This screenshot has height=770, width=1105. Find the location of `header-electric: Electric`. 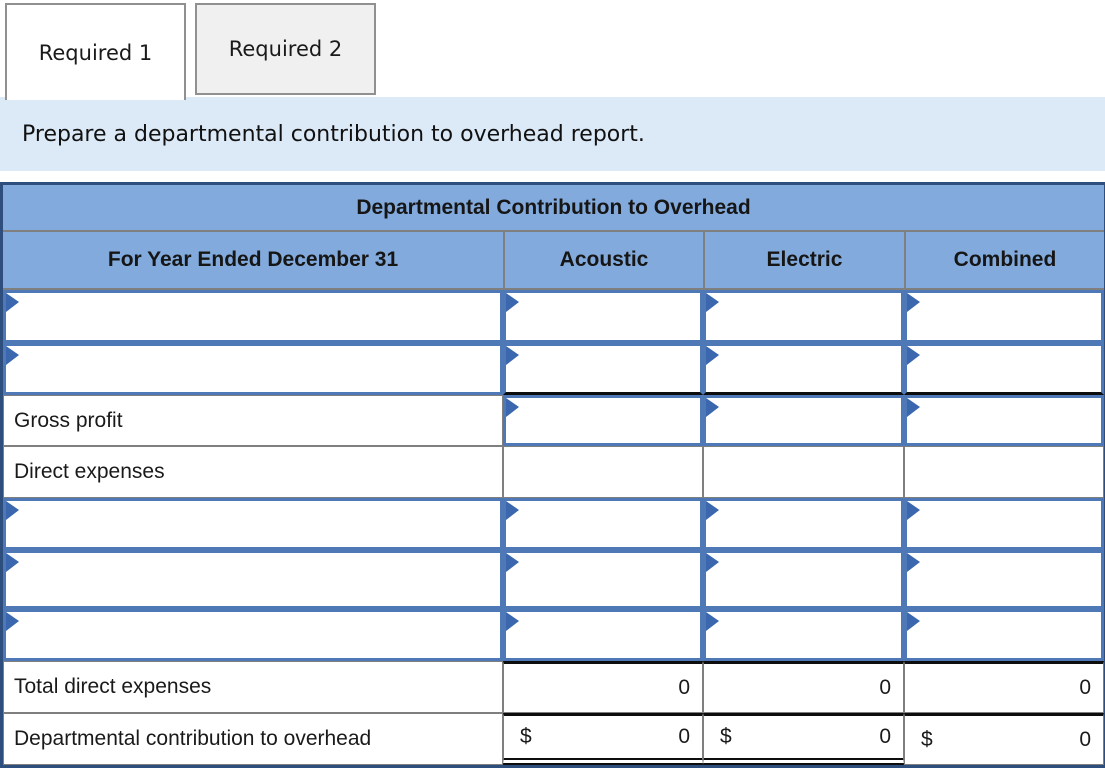

header-electric: Electric is located at coordinates (803, 261).